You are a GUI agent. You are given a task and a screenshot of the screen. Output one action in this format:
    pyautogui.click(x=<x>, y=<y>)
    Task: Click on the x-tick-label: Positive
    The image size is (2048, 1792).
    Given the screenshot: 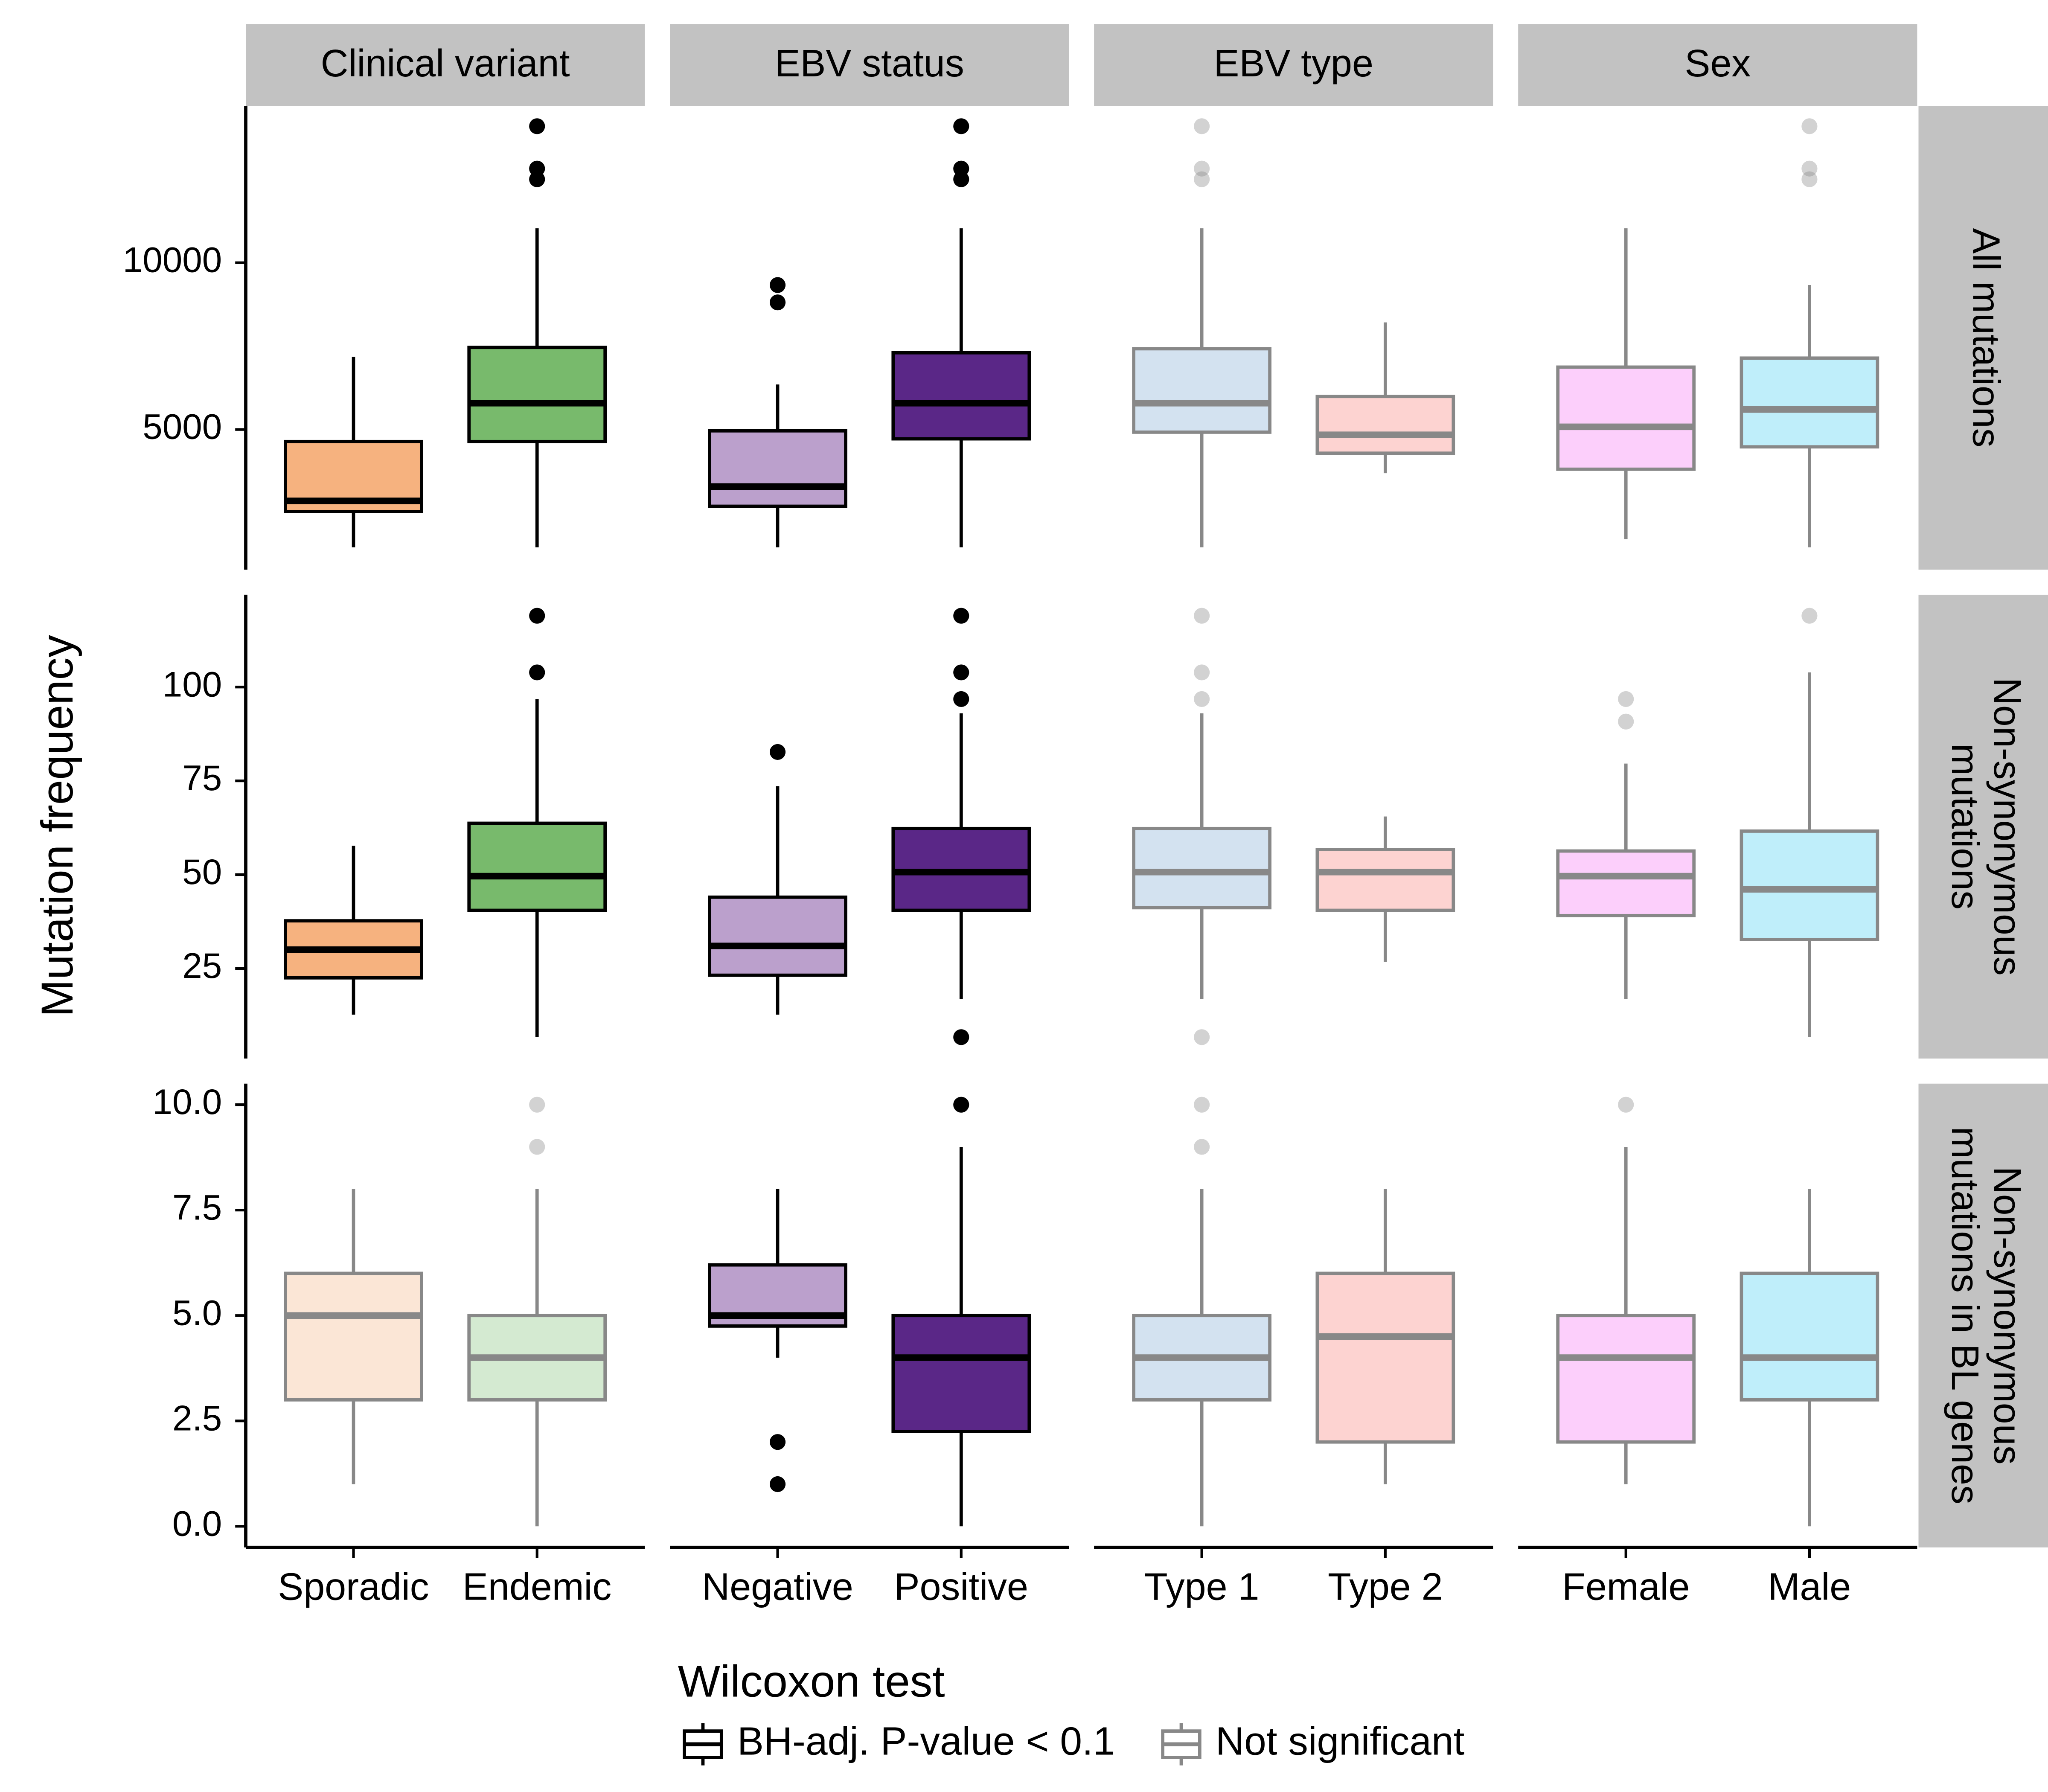 What is the action you would take?
    pyautogui.click(x=961, y=1587)
    